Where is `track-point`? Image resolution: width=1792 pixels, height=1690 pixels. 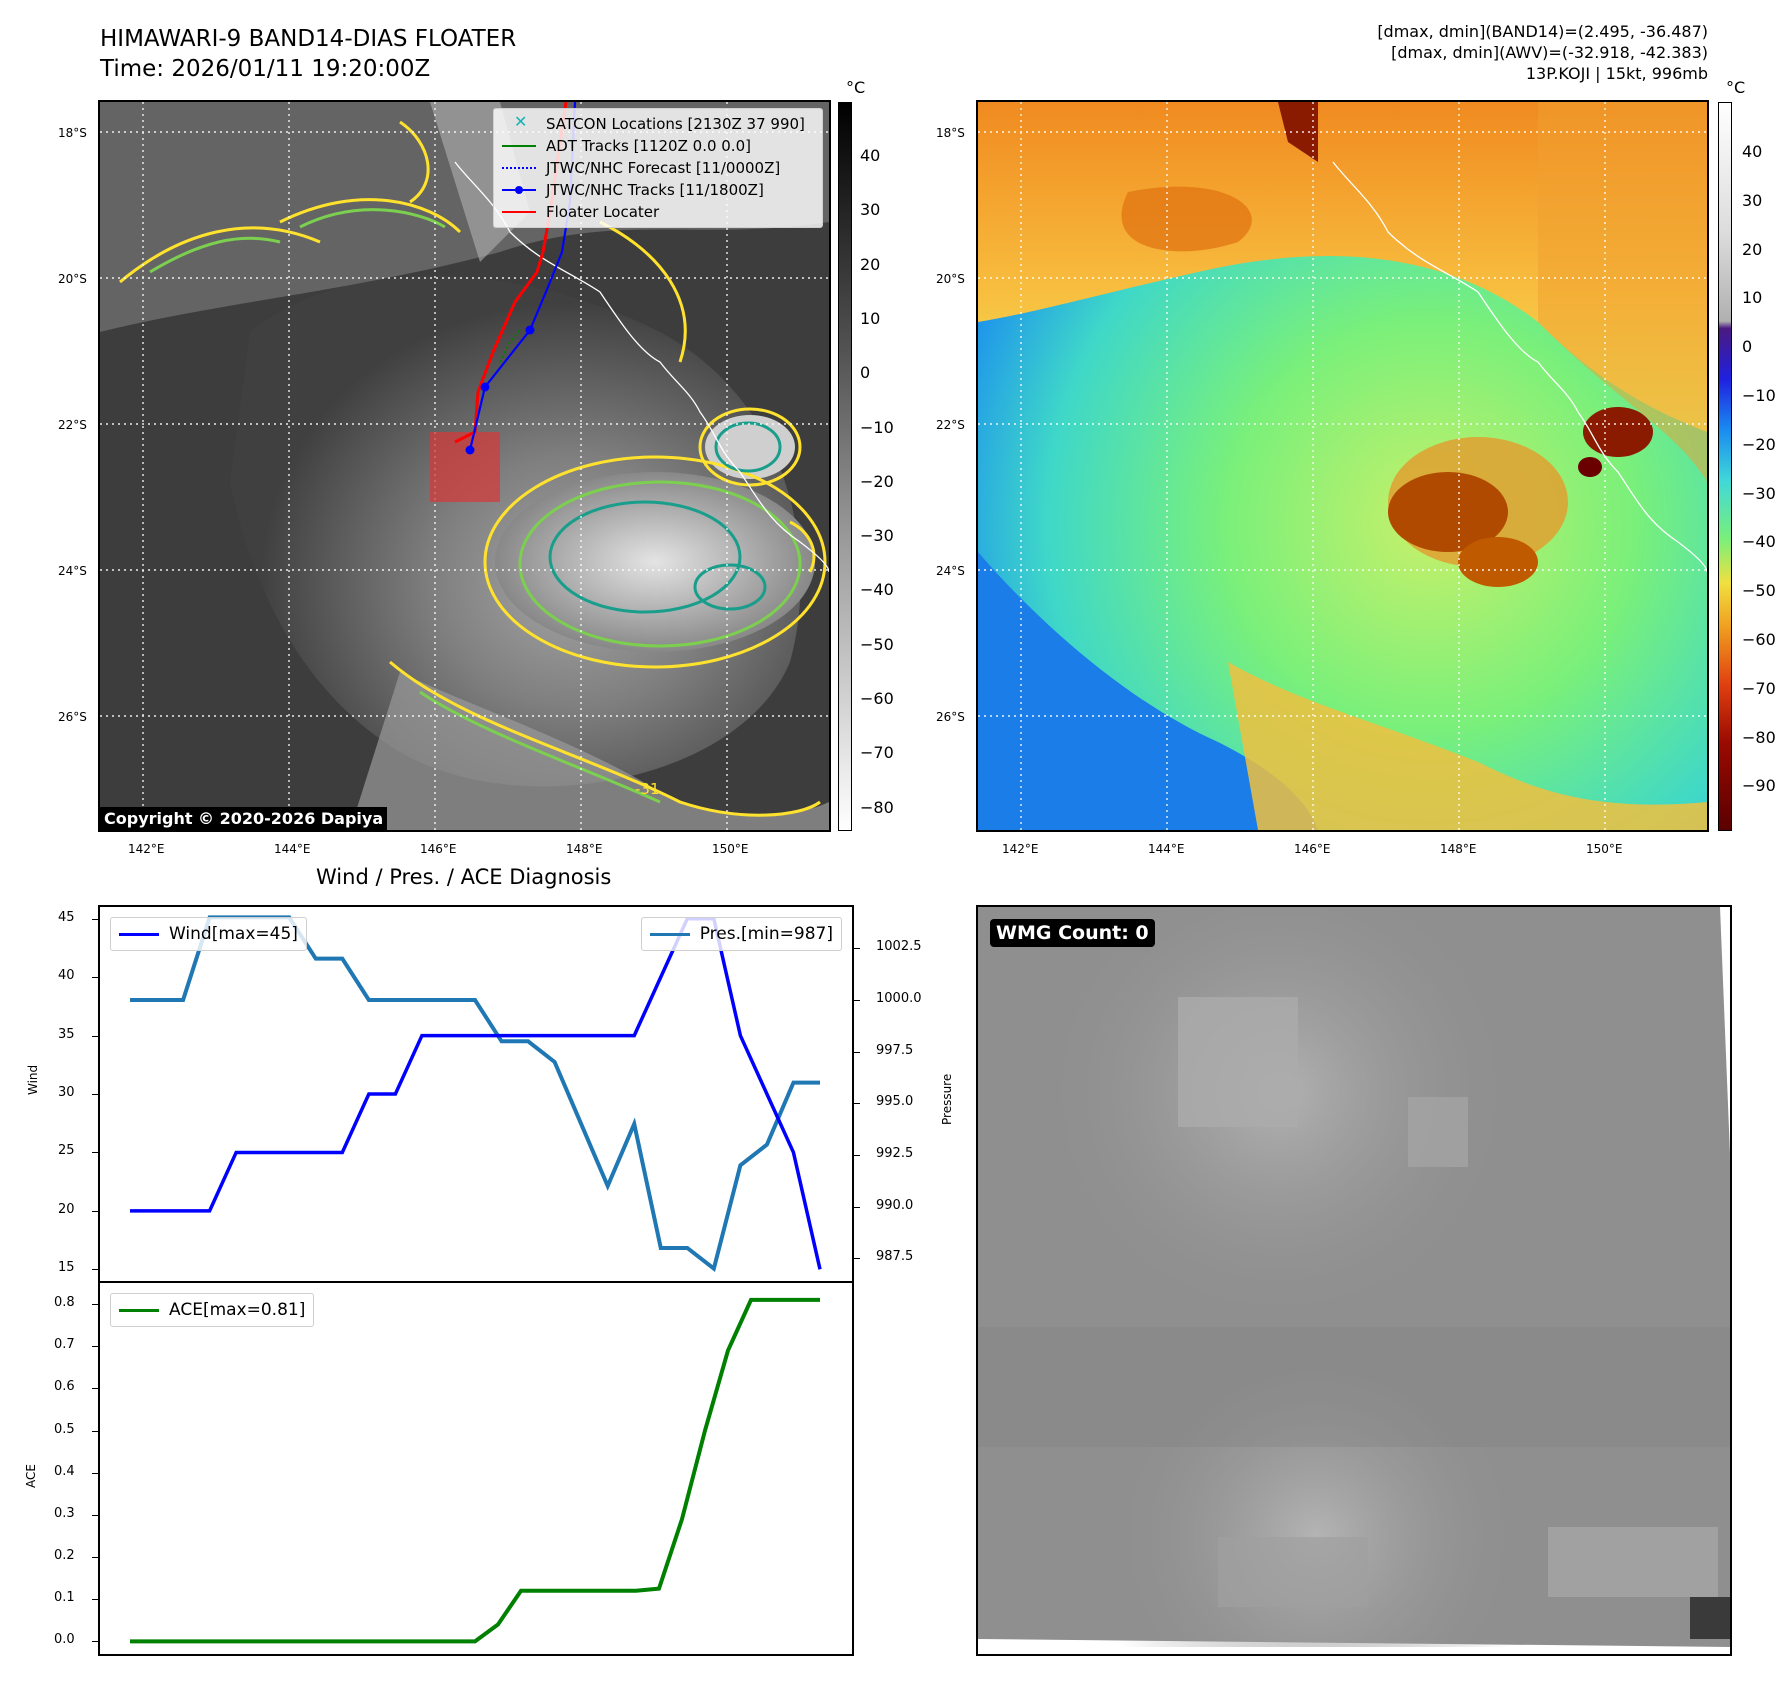
track-point is located at coordinates (485, 387).